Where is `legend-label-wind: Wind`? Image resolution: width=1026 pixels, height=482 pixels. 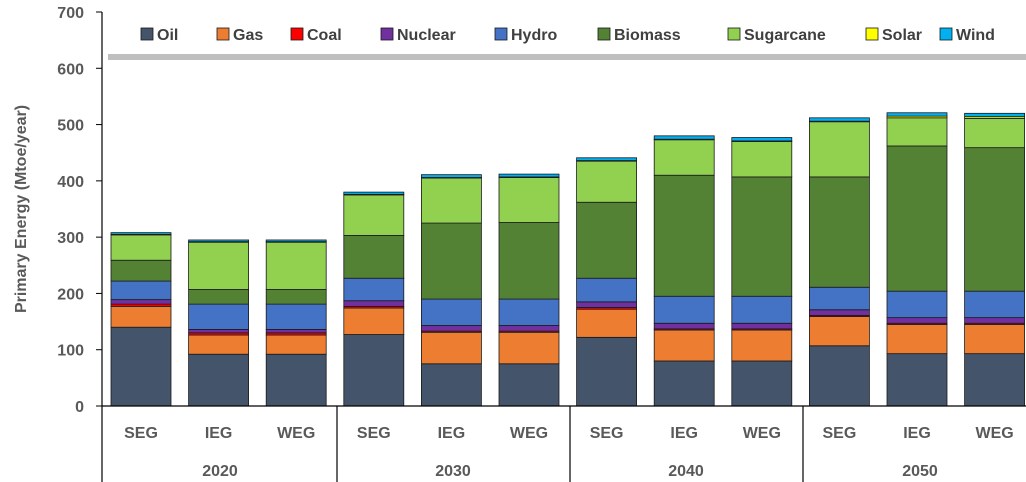 legend-label-wind: Wind is located at coordinates (975, 35).